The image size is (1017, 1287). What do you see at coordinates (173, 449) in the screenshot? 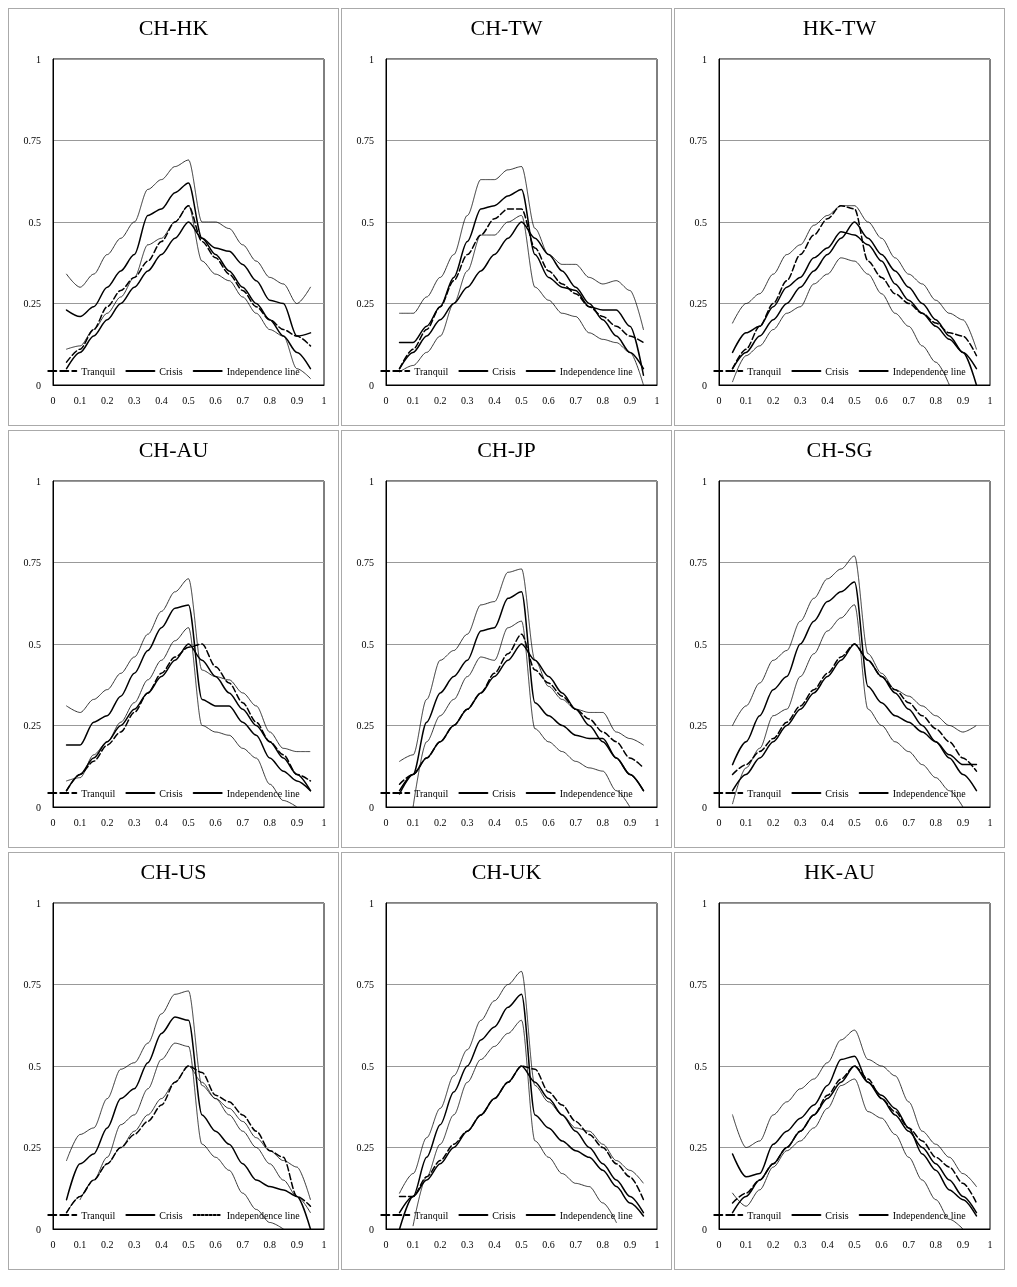
I see `chart-title: CH-AU` at bounding box center [173, 449].